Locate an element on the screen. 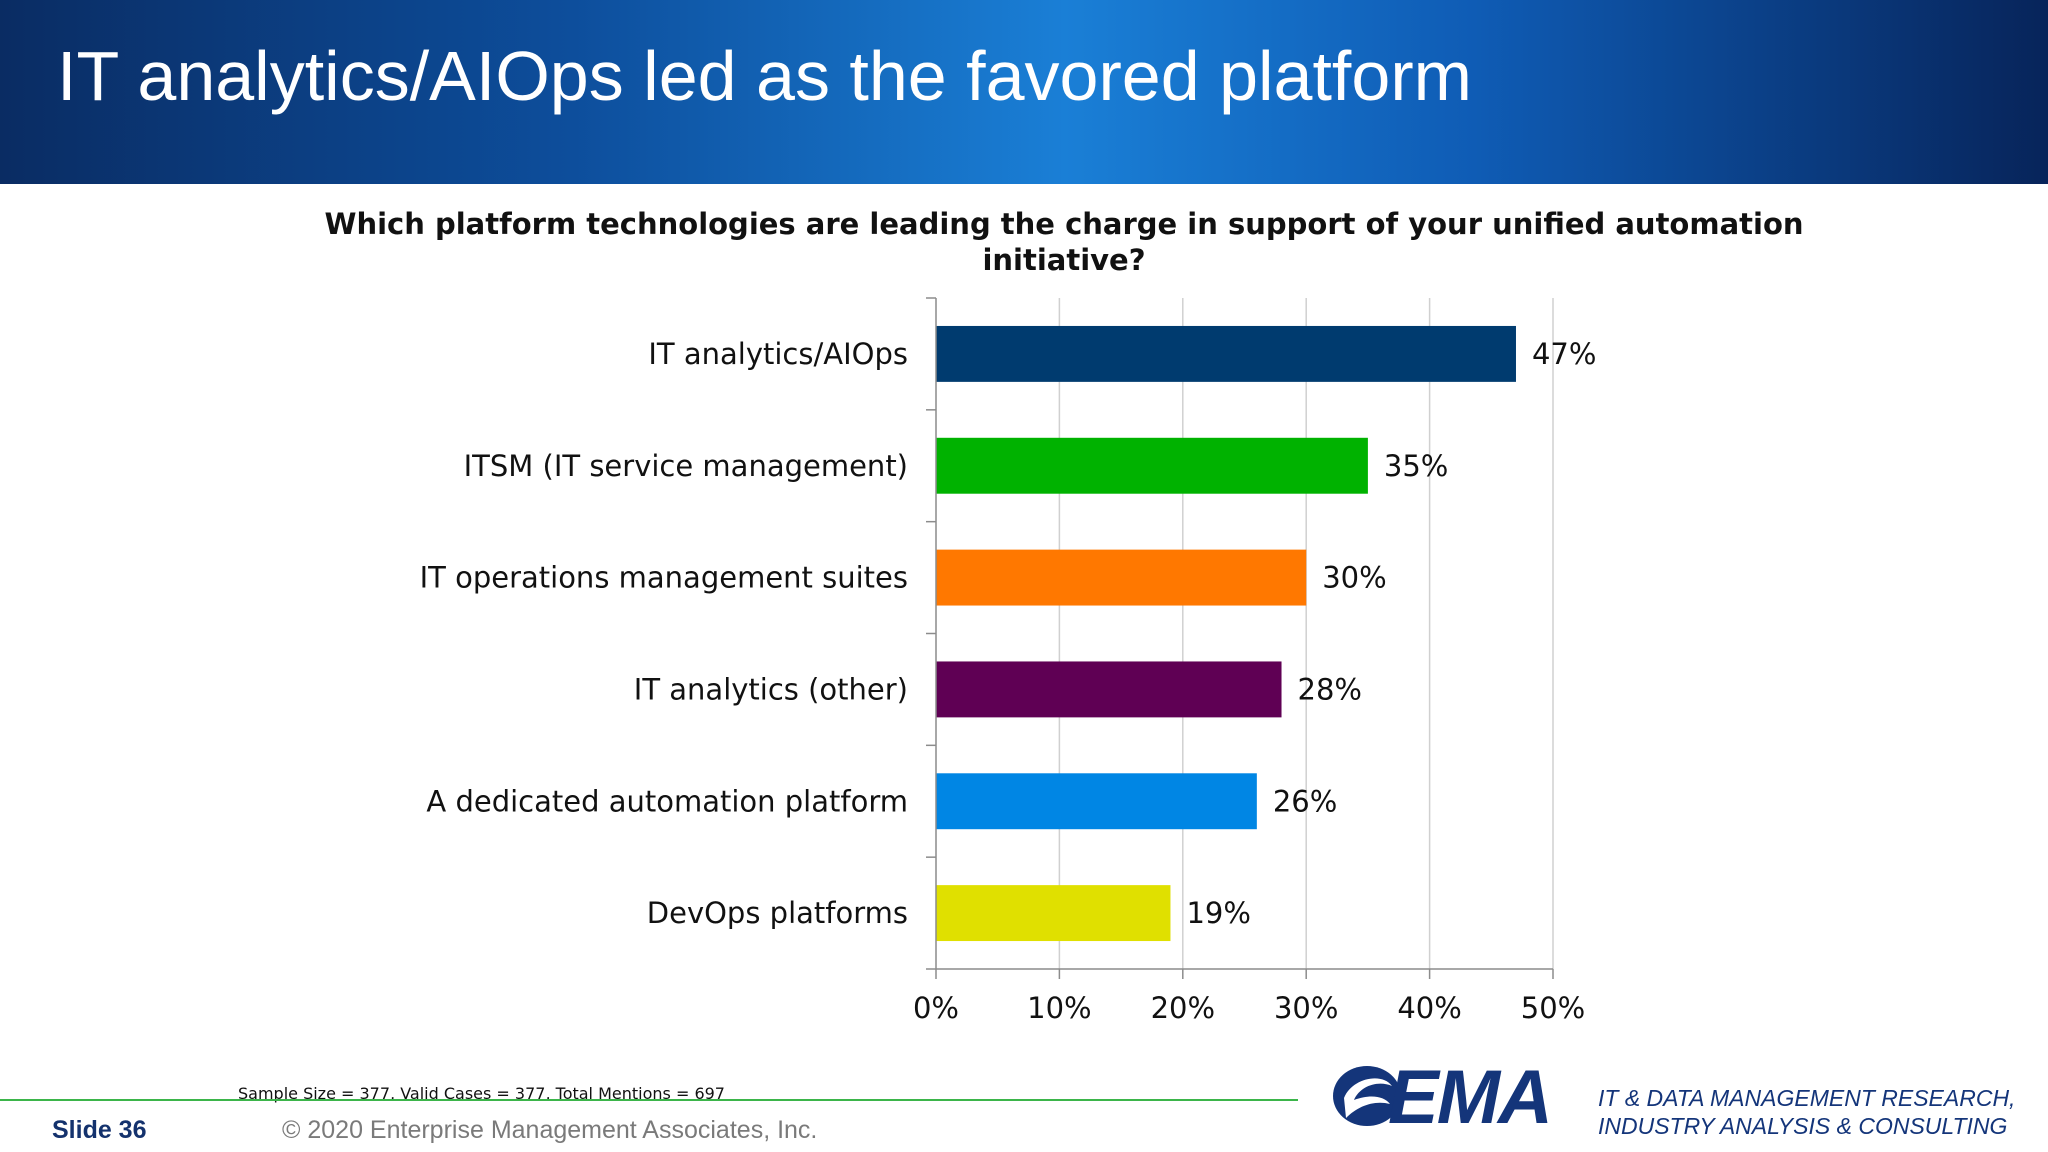 The width and height of the screenshot is (2048, 1152). x-tick-label: 20% is located at coordinates (1183, 1008).